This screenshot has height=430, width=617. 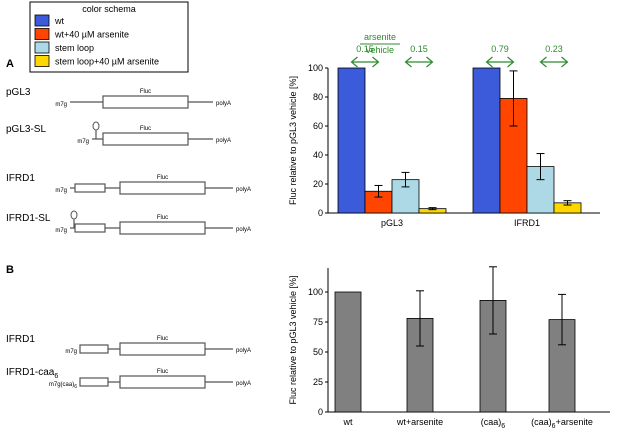 What do you see at coordinates (318, 184) in the screenshot?
I see `y-tick-label: 20` at bounding box center [318, 184].